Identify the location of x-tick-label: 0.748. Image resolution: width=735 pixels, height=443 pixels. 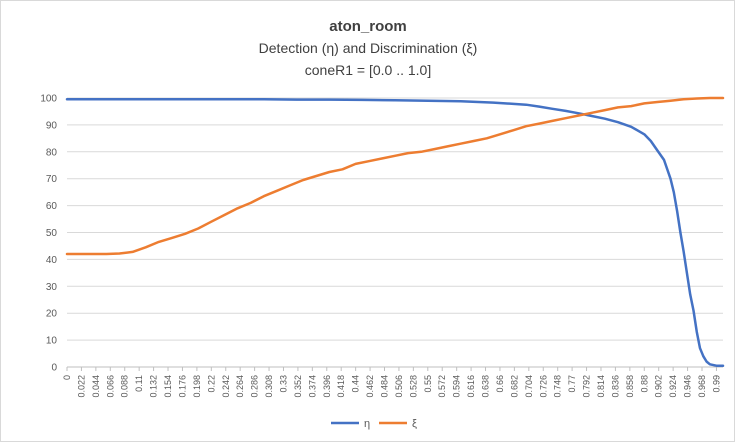
(558, 386).